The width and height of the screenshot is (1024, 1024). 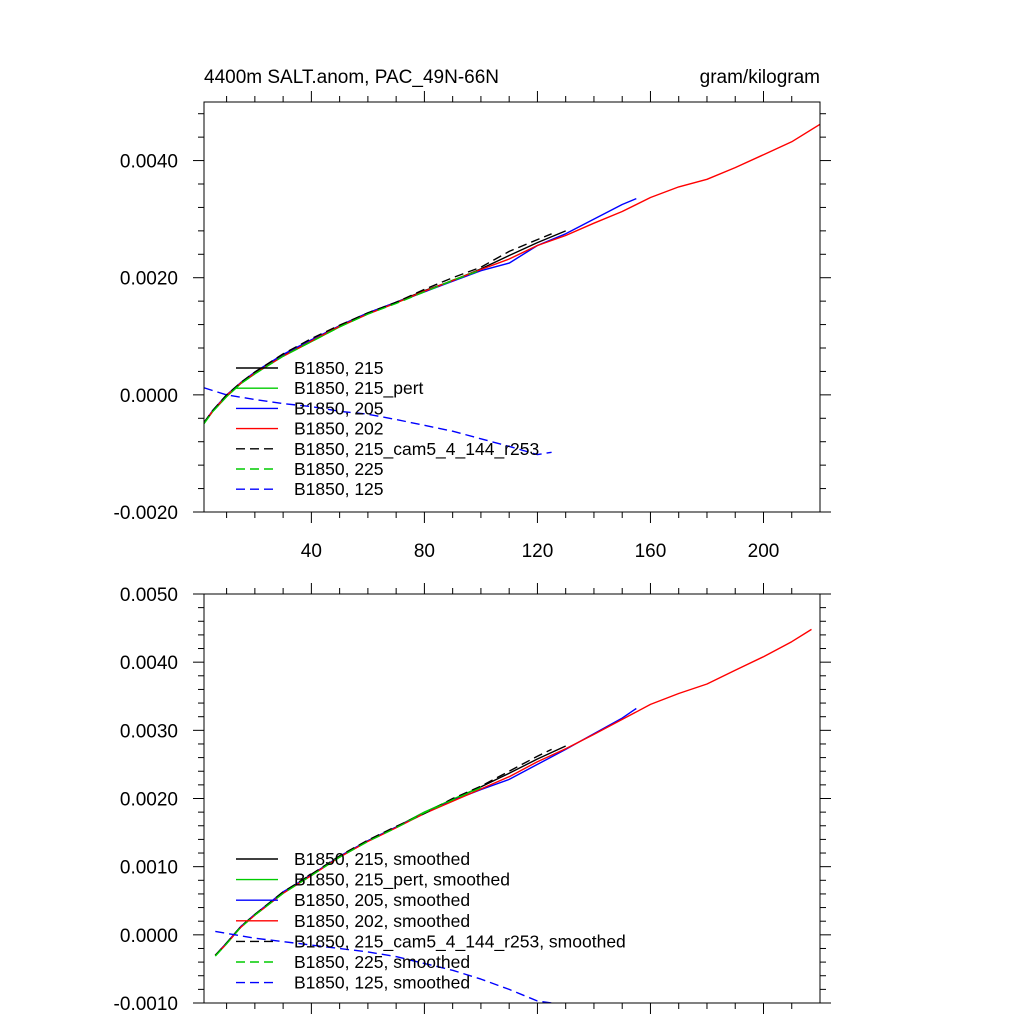 I want to click on top-legend-label: B1850, 205, so click(x=339, y=408).